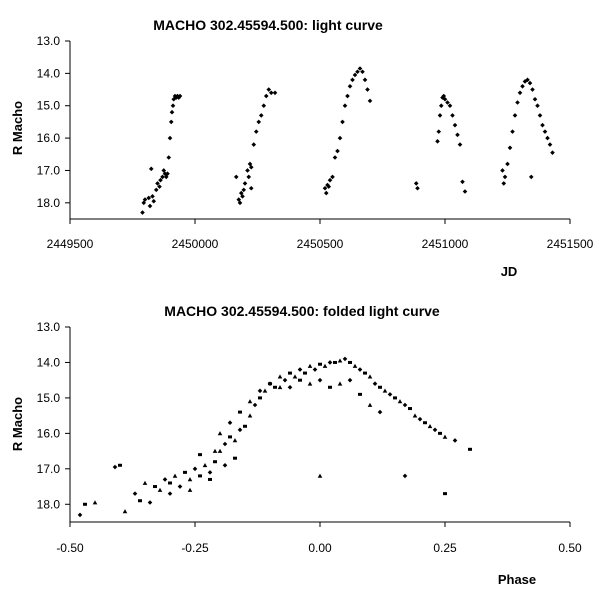 This screenshot has width=600, height=600. I want to click on y-tick-label: 15.0, so click(49, 398).